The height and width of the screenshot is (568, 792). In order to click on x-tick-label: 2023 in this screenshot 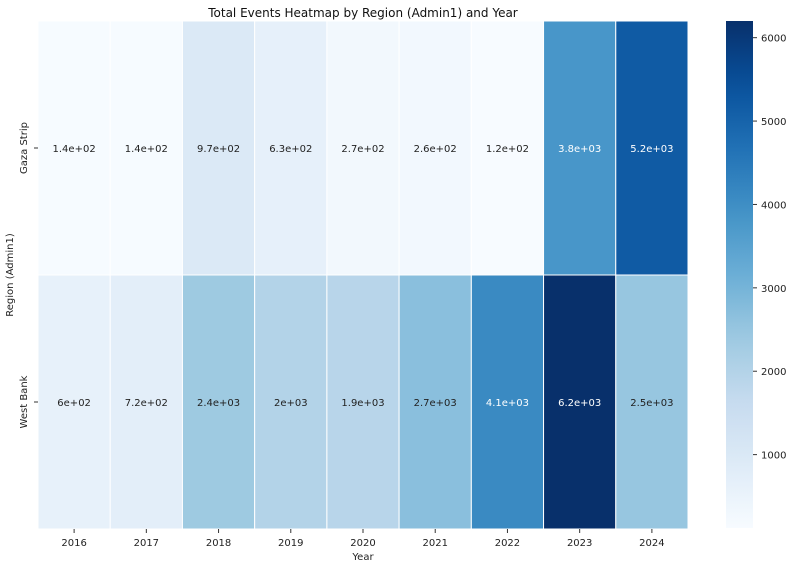, I will do `click(579, 543)`.